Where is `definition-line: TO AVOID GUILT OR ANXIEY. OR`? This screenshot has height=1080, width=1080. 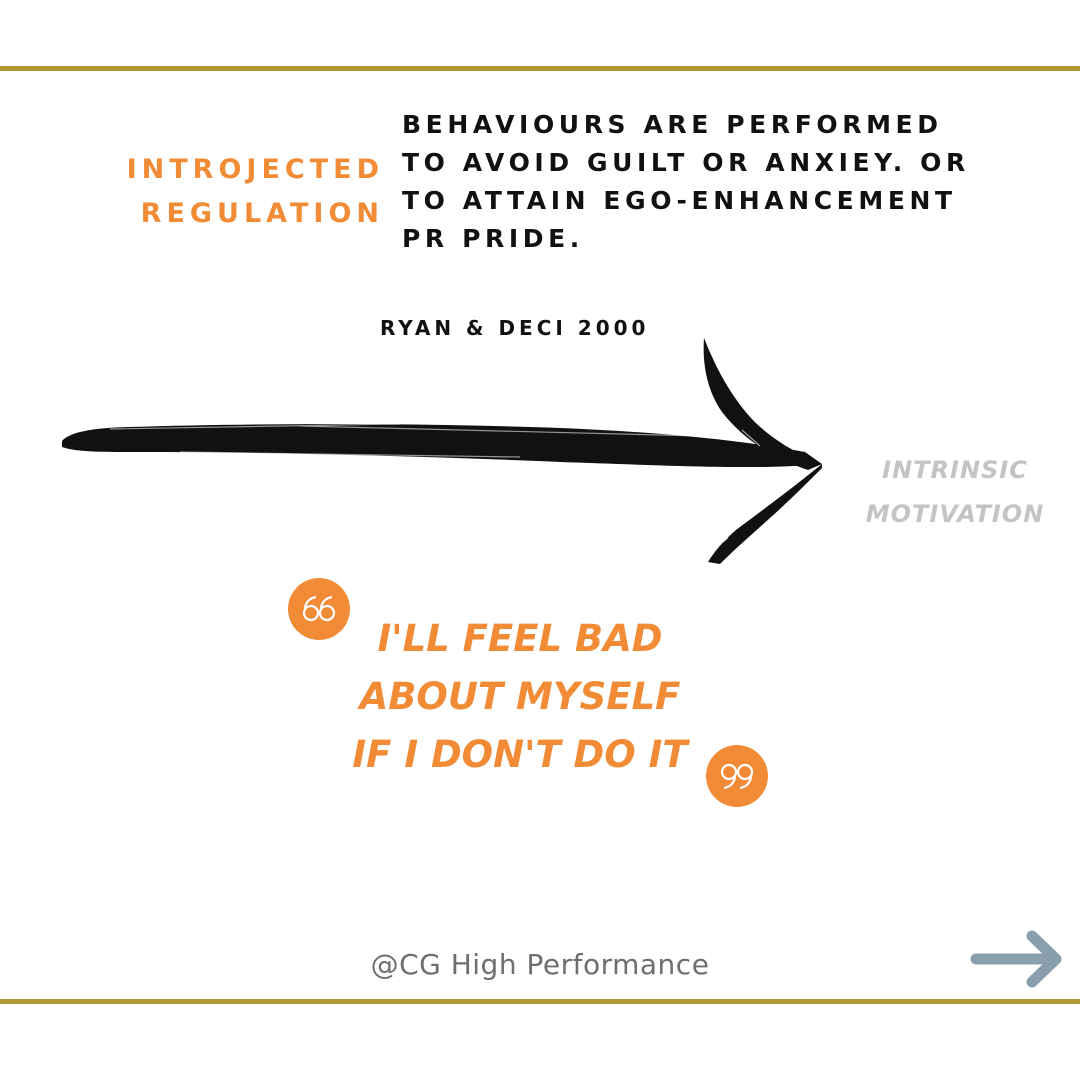
definition-line: TO AVOID GUILT OR ANXIEY. OR is located at coordinates (686, 162).